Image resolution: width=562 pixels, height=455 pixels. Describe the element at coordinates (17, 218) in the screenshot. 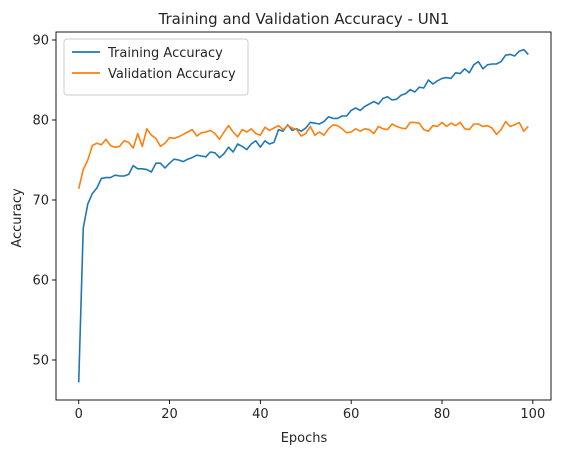

I see `y-axis-label: Accuracy` at that location.